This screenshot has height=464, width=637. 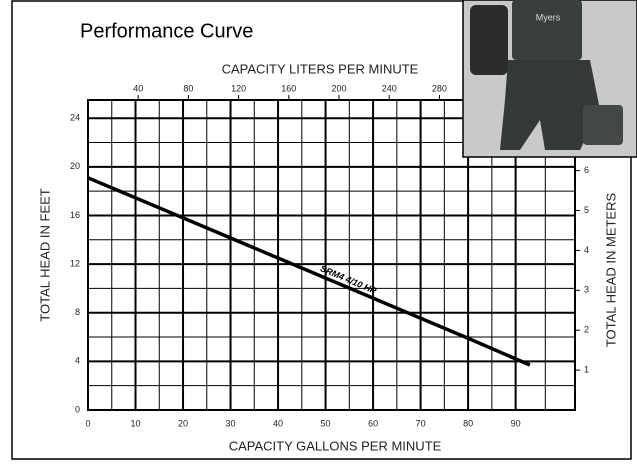 What do you see at coordinates (550, 105) in the screenshot?
I see `pump-body` at bounding box center [550, 105].